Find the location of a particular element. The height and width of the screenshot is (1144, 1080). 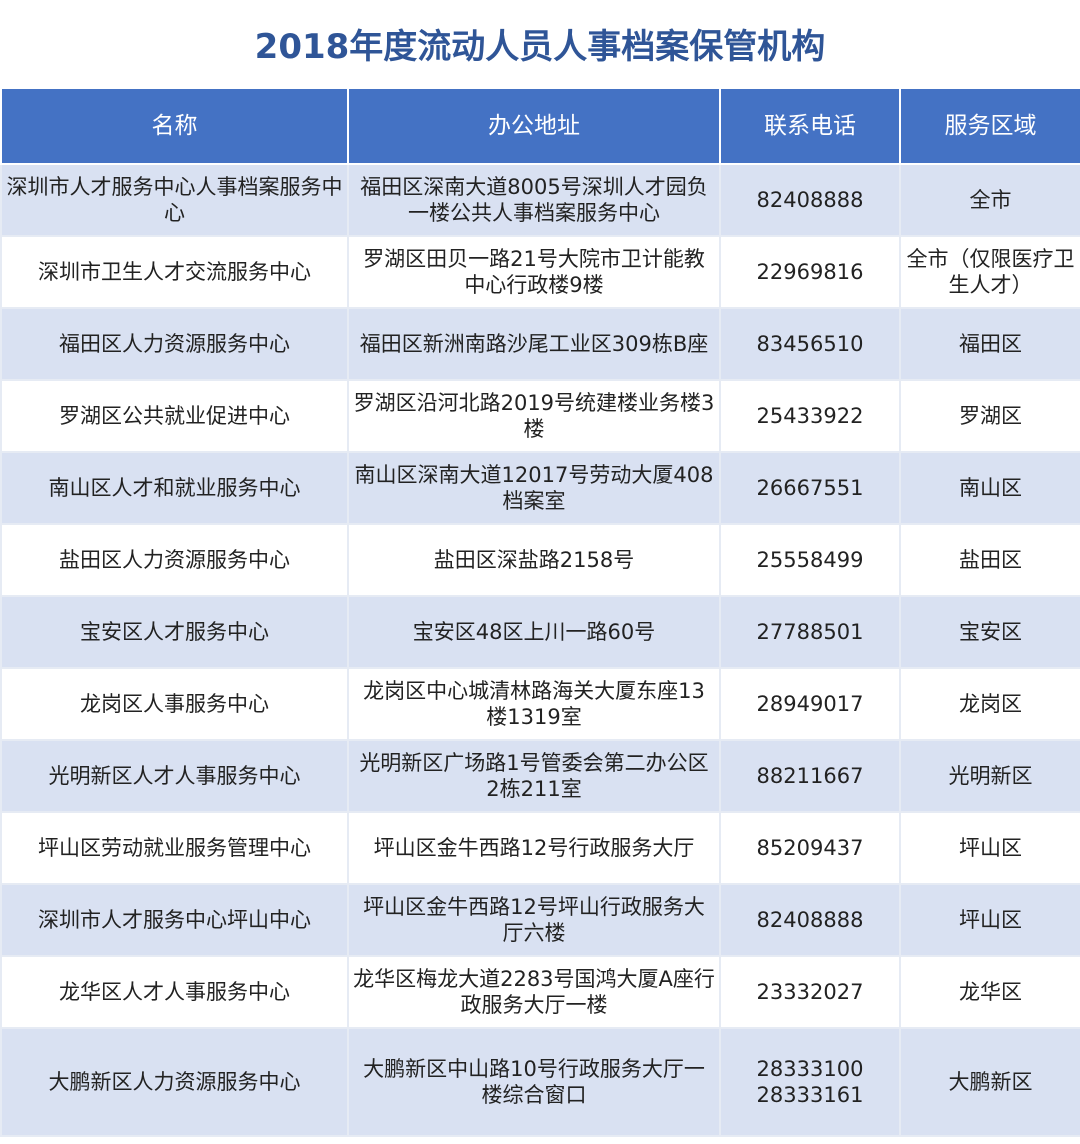

cell-name: 大鹏新区人力资源服务中心 is located at coordinates (174, 1082).